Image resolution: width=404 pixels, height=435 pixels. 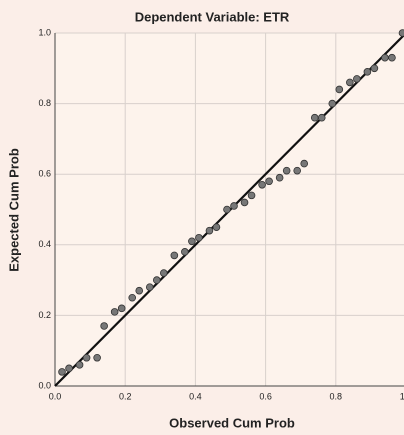 What do you see at coordinates (212, 16) in the screenshot?
I see `chart-title: Dependent Variable: ETR` at bounding box center [212, 16].